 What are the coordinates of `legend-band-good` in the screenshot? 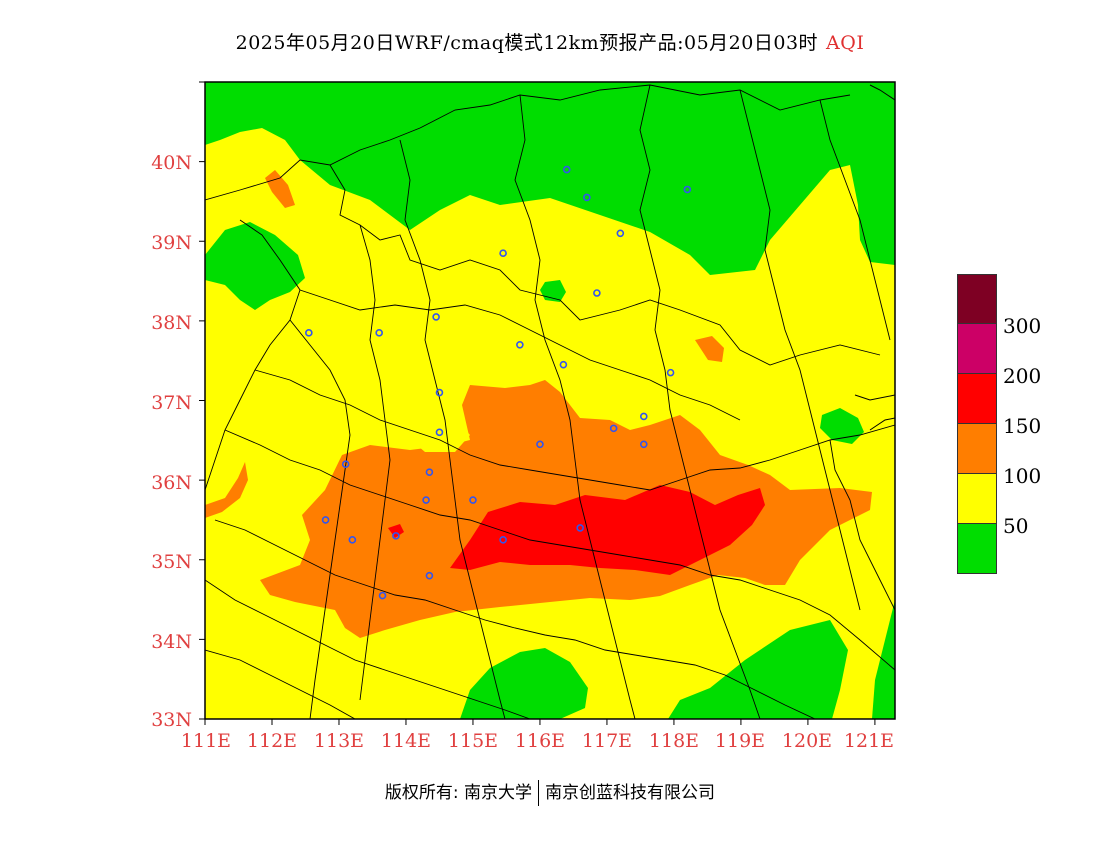 It's located at (977, 549).